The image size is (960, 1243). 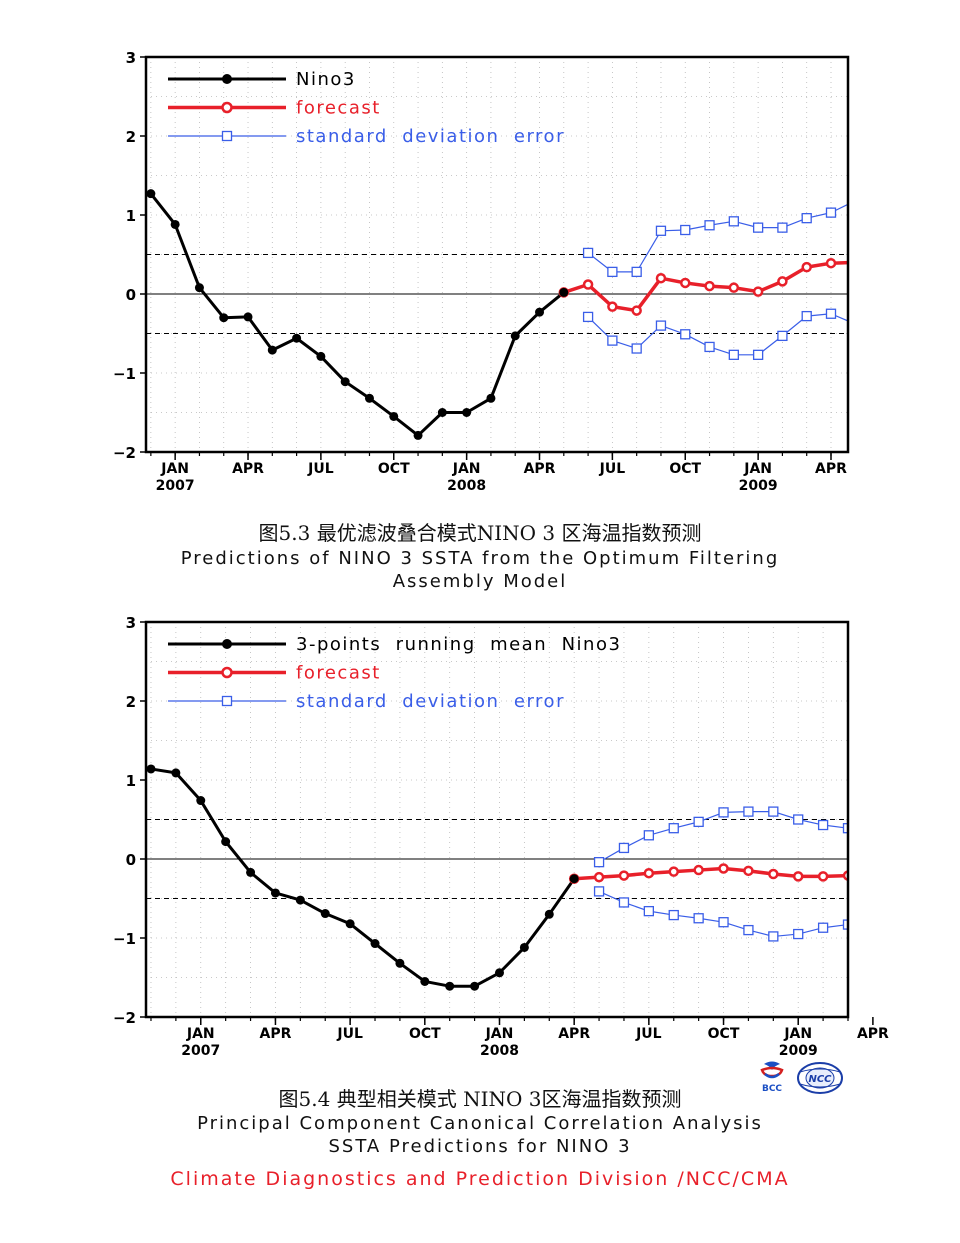 What do you see at coordinates (131, 216) in the screenshot?
I see `chart-1-y-tick-label: 1` at bounding box center [131, 216].